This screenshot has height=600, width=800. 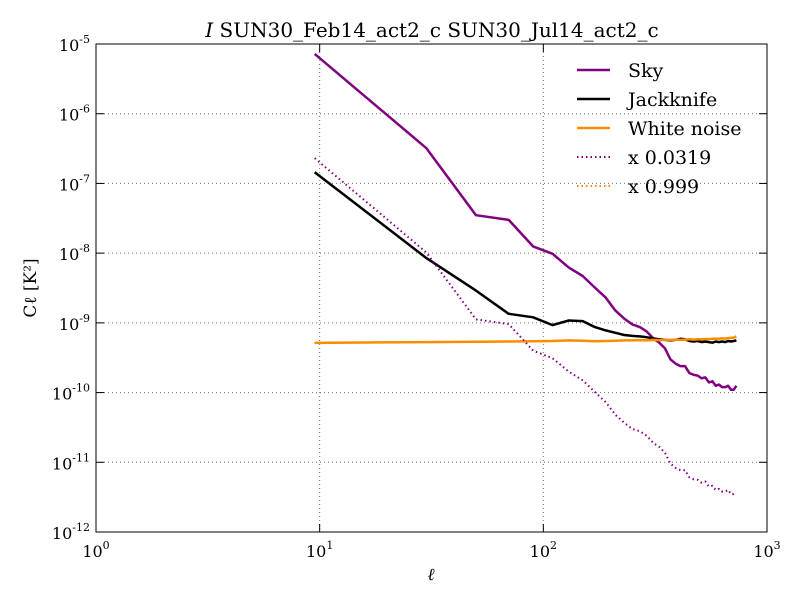 What do you see at coordinates (671, 100) in the screenshot?
I see `legend-label-jackknife: Jackknife` at bounding box center [671, 100].